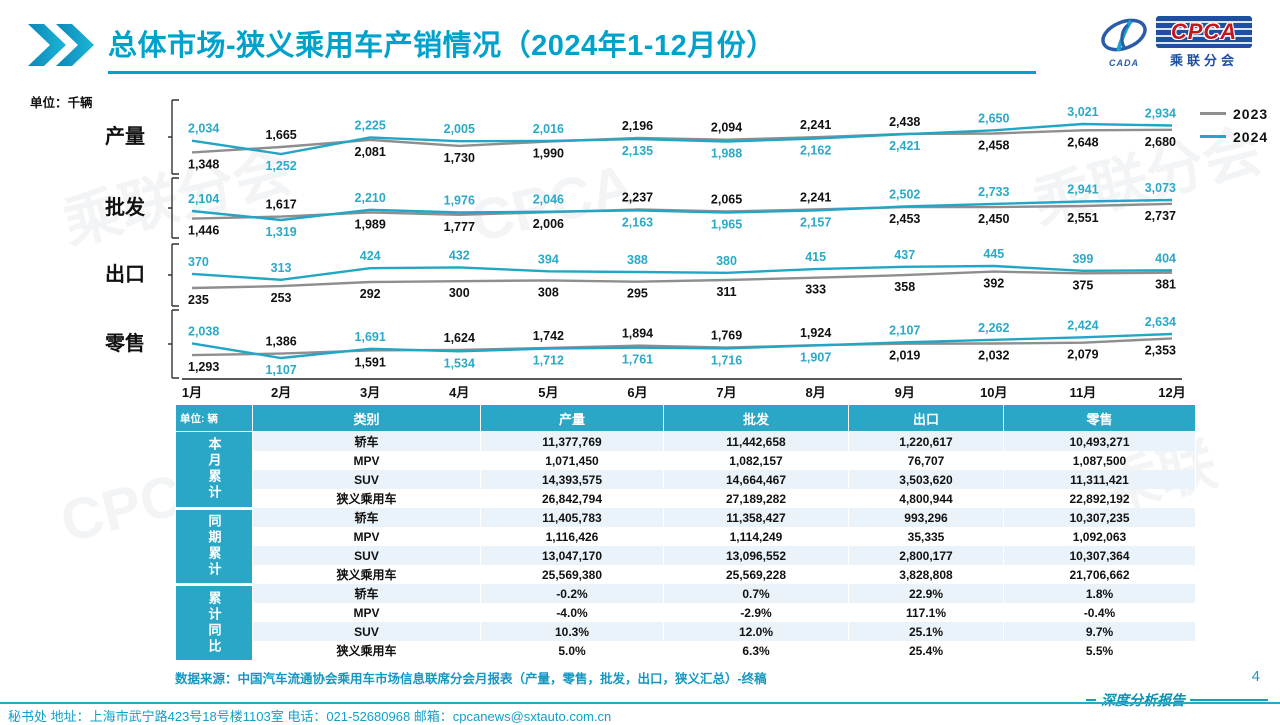 The image size is (1280, 725). I want to click on data-label: 2,941, so click(1082, 190).